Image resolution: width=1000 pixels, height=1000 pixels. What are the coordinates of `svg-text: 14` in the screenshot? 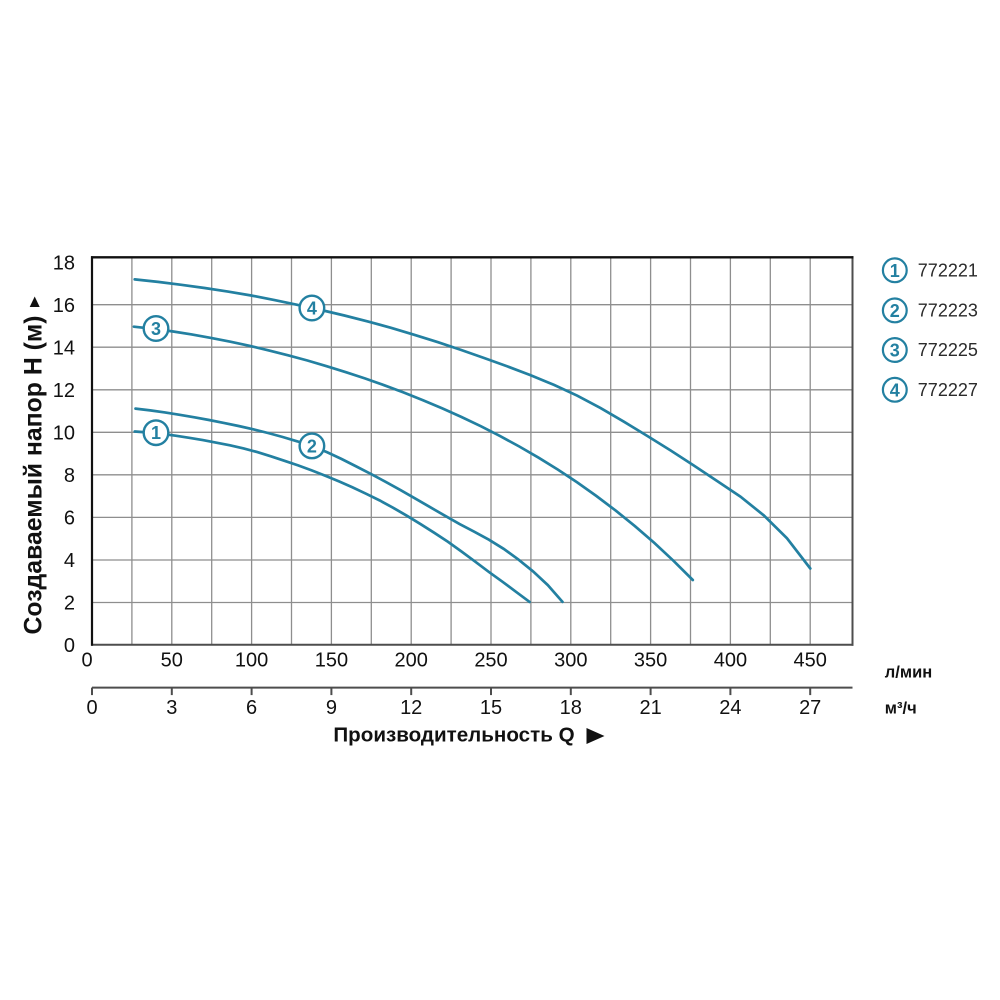 It's located at (64, 348).